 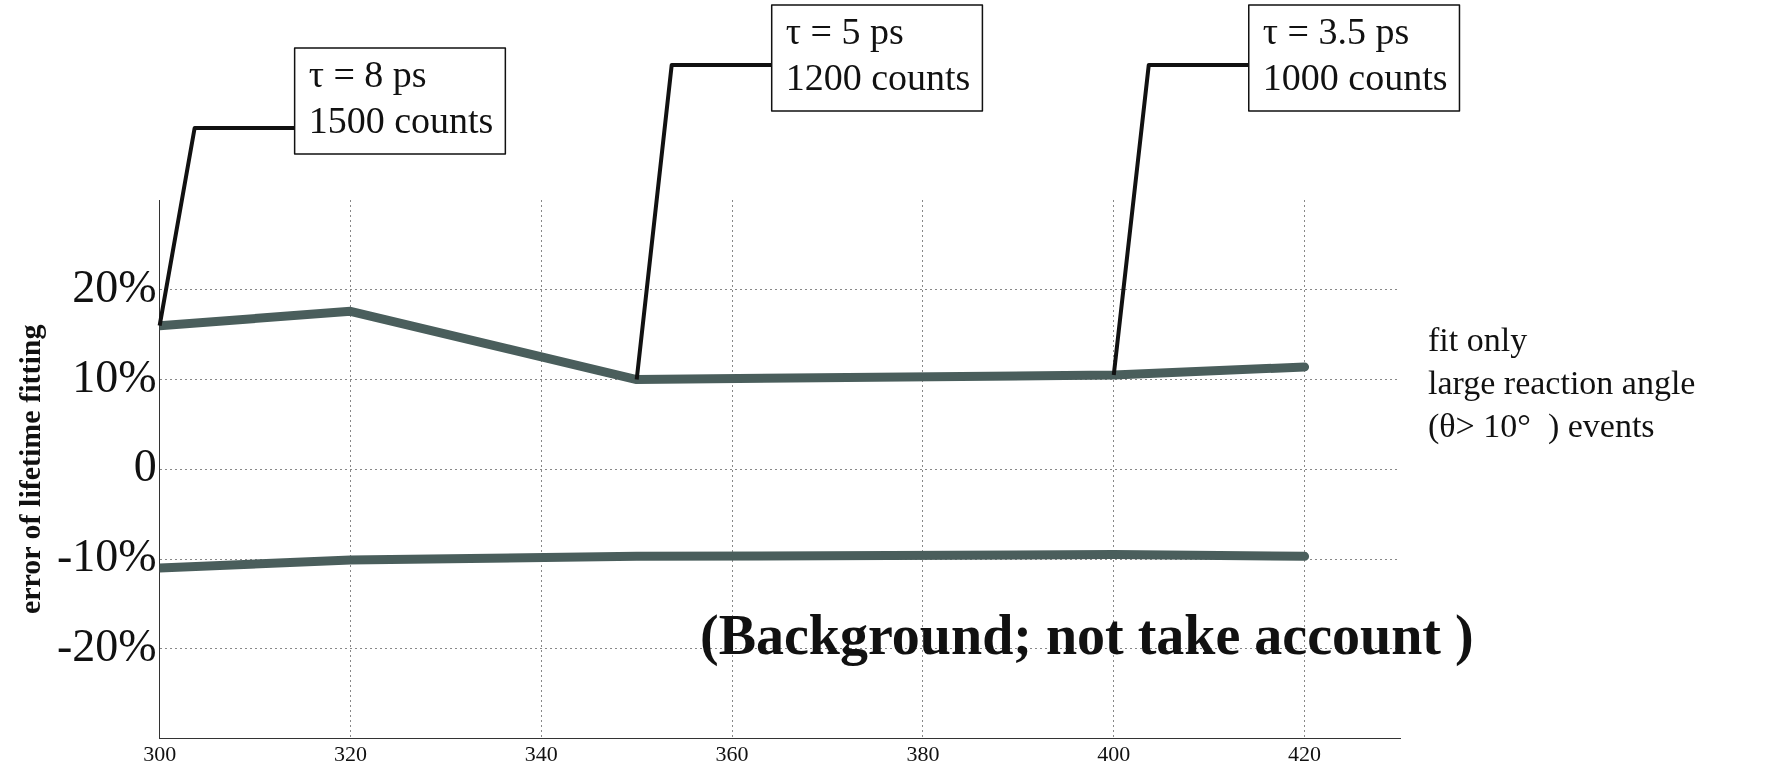 What do you see at coordinates (1305, 753) in the screenshot?
I see `x-tick-label: 420` at bounding box center [1305, 753].